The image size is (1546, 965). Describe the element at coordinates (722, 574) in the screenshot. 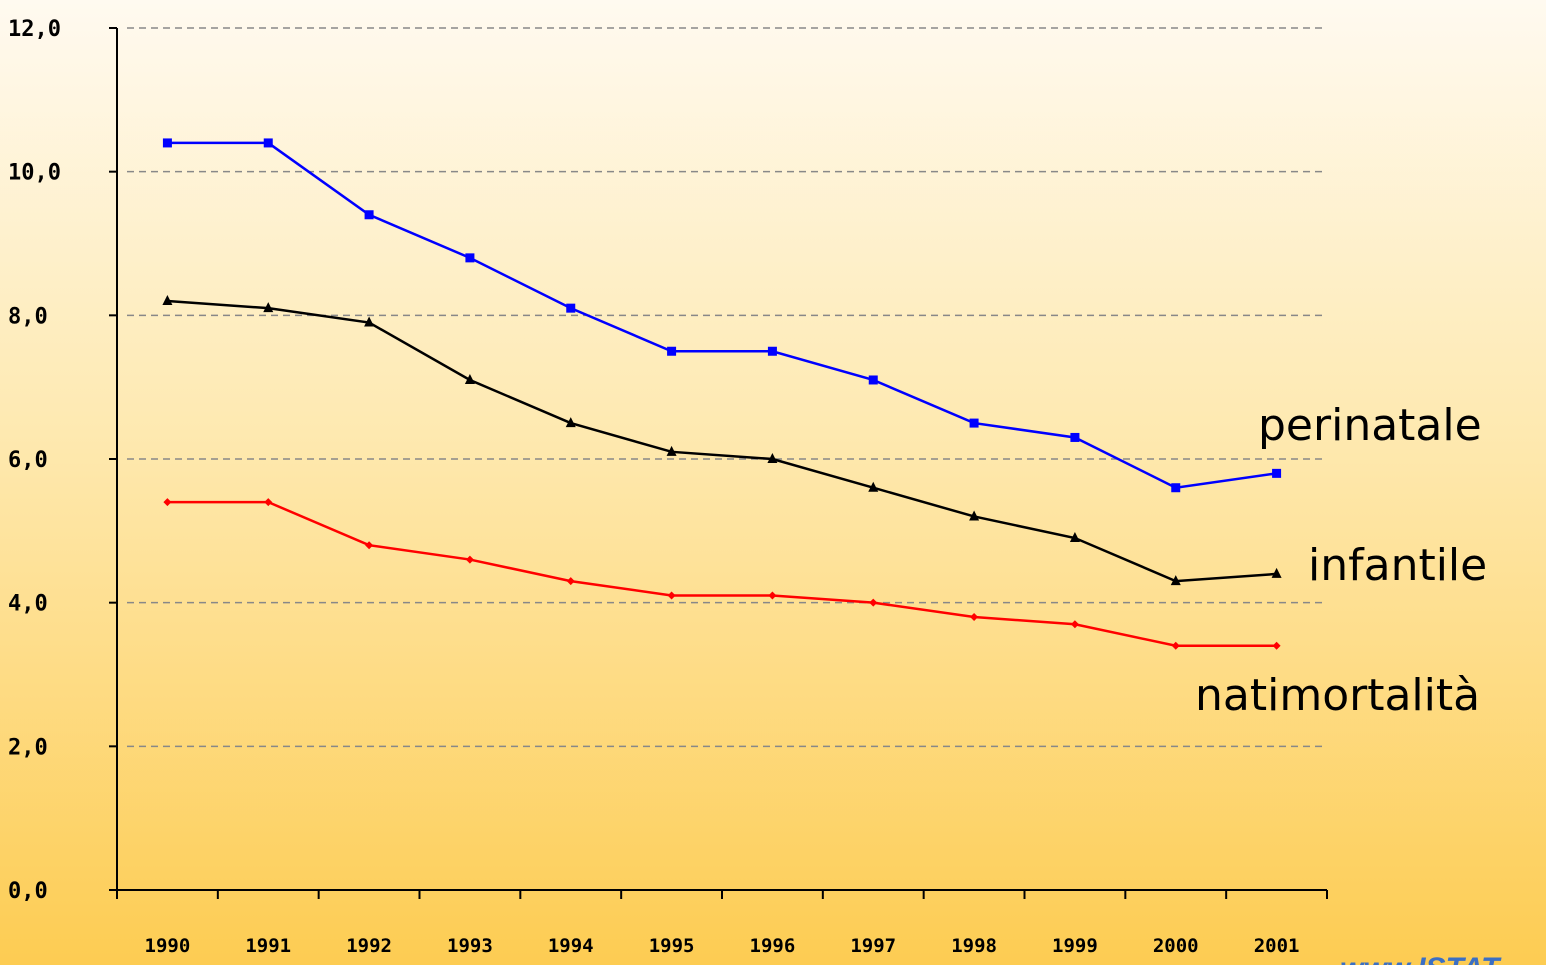

I see `series-line` at that location.